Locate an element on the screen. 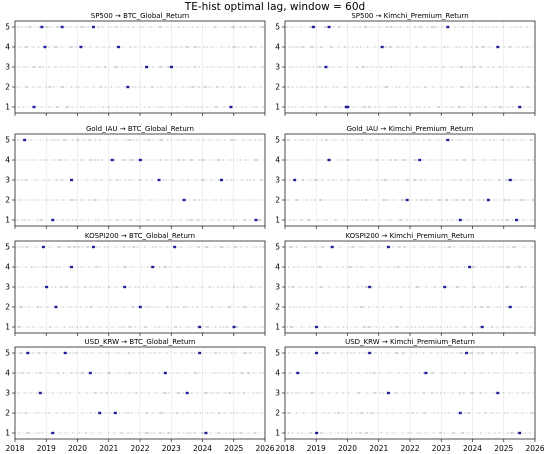 This screenshot has height=454, width=550. y-tick-label: 3 is located at coordinates (277, 180).